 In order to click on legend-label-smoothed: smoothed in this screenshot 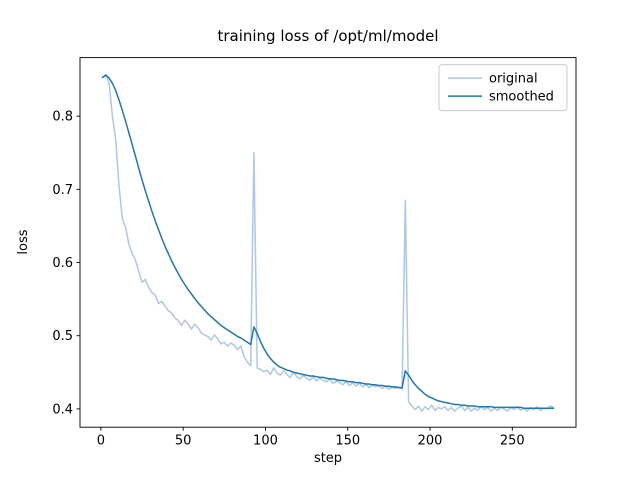, I will do `click(521, 97)`.